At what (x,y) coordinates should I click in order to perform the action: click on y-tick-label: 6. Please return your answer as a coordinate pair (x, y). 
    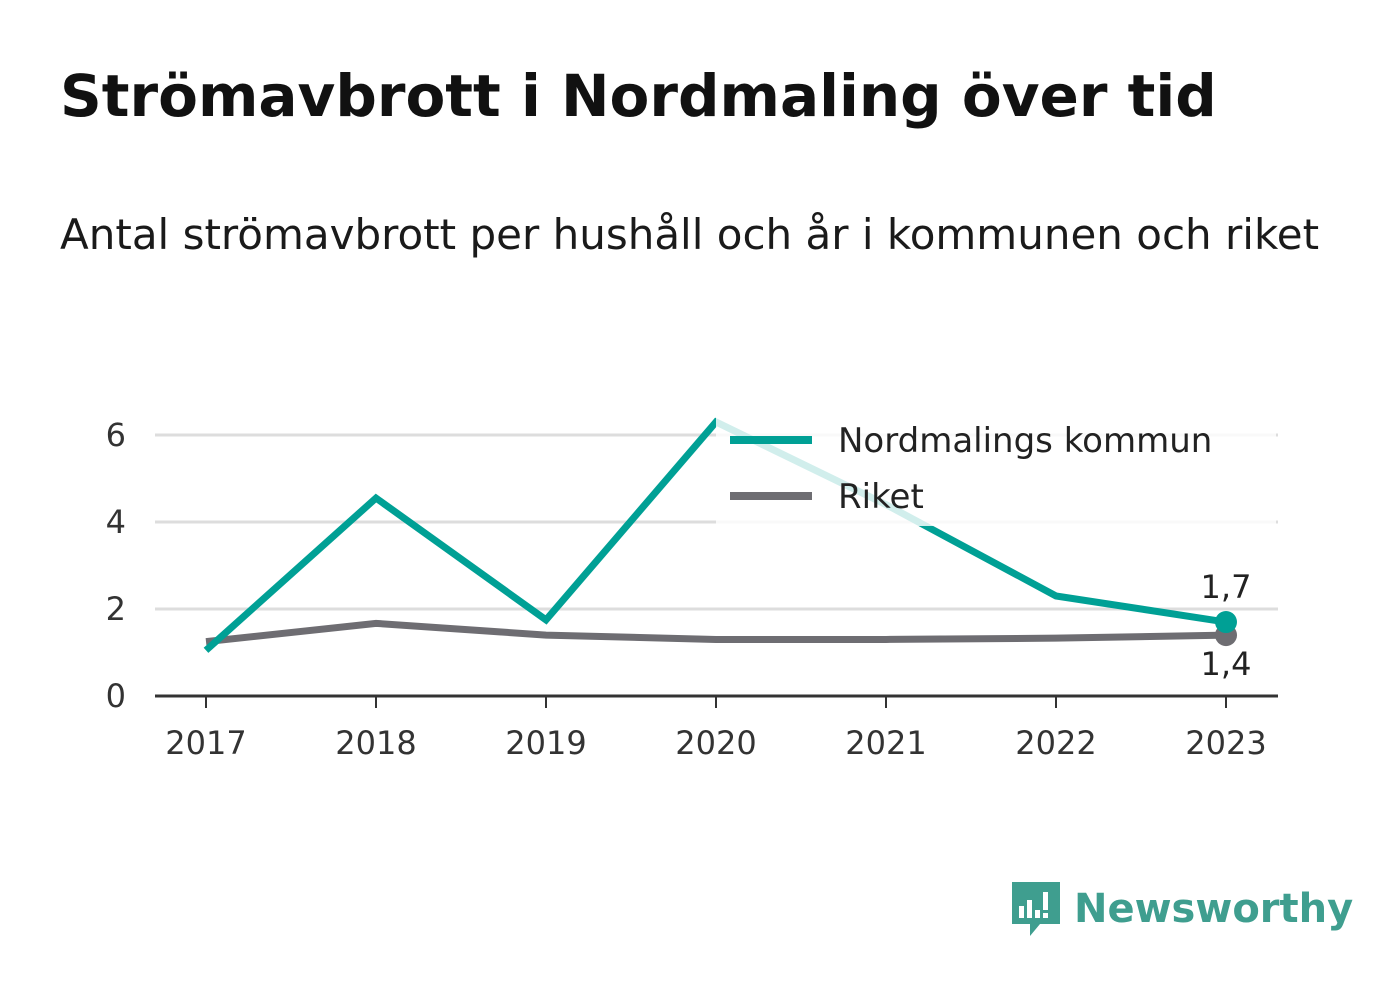
    Looking at the image, I should click on (116, 435).